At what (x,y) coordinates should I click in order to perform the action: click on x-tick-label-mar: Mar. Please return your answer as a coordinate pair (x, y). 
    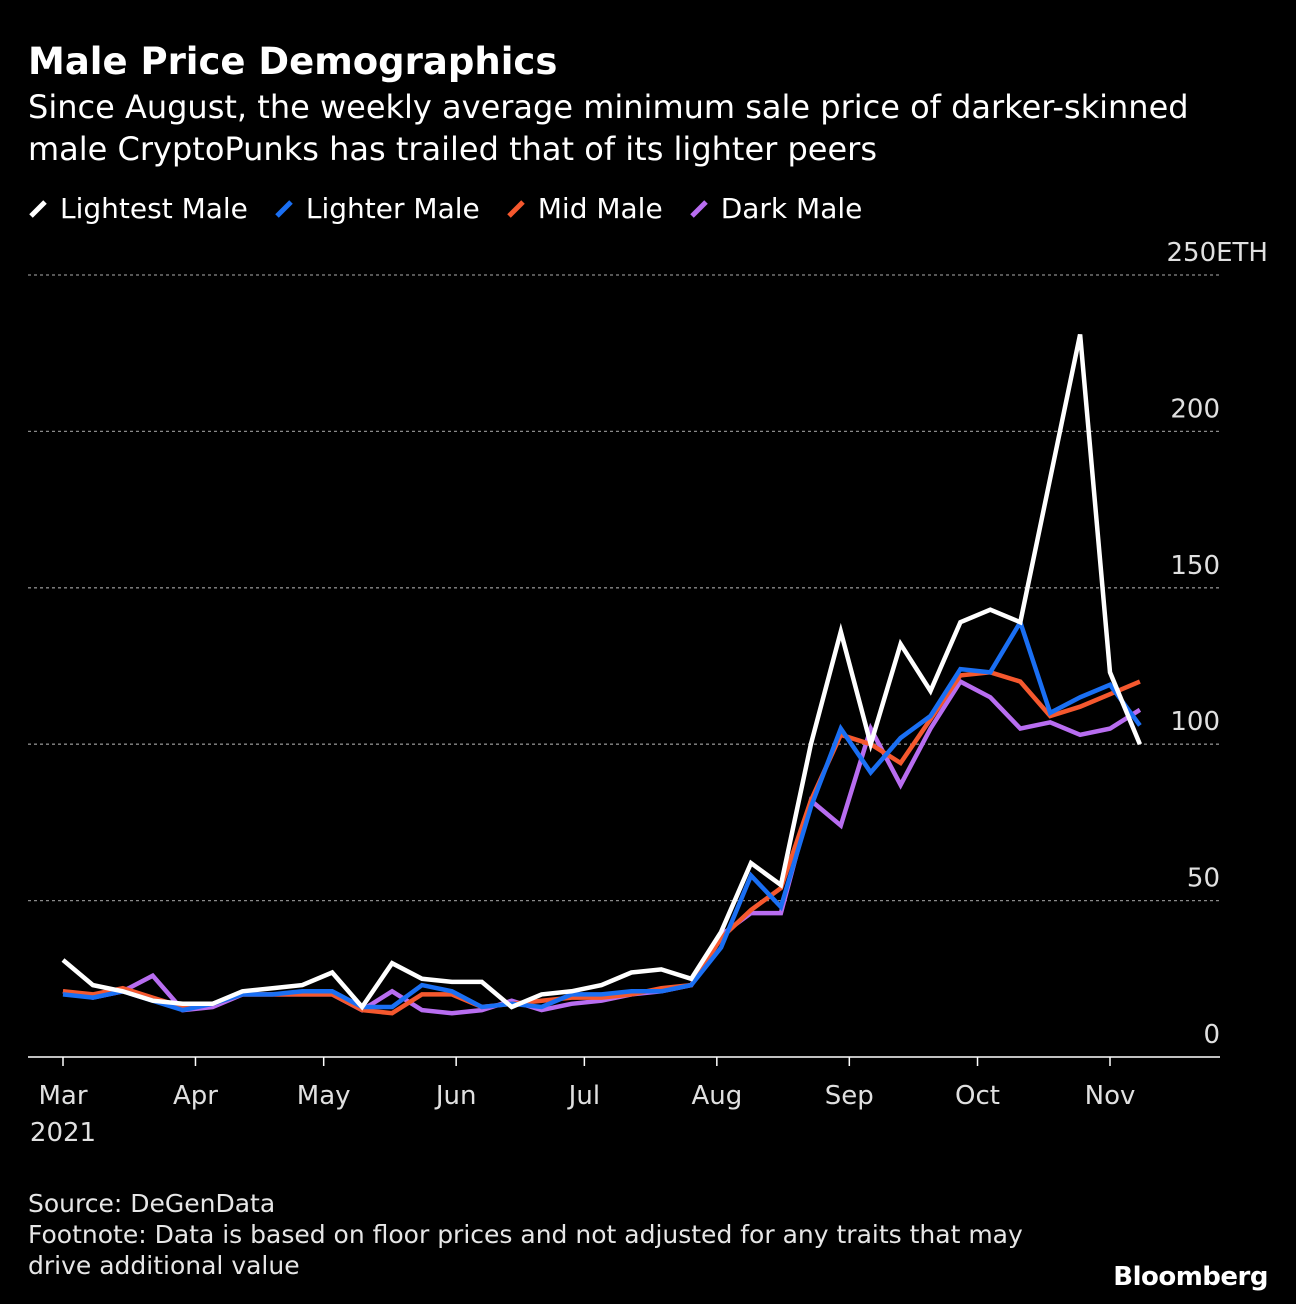
    Looking at the image, I should click on (62, 1096).